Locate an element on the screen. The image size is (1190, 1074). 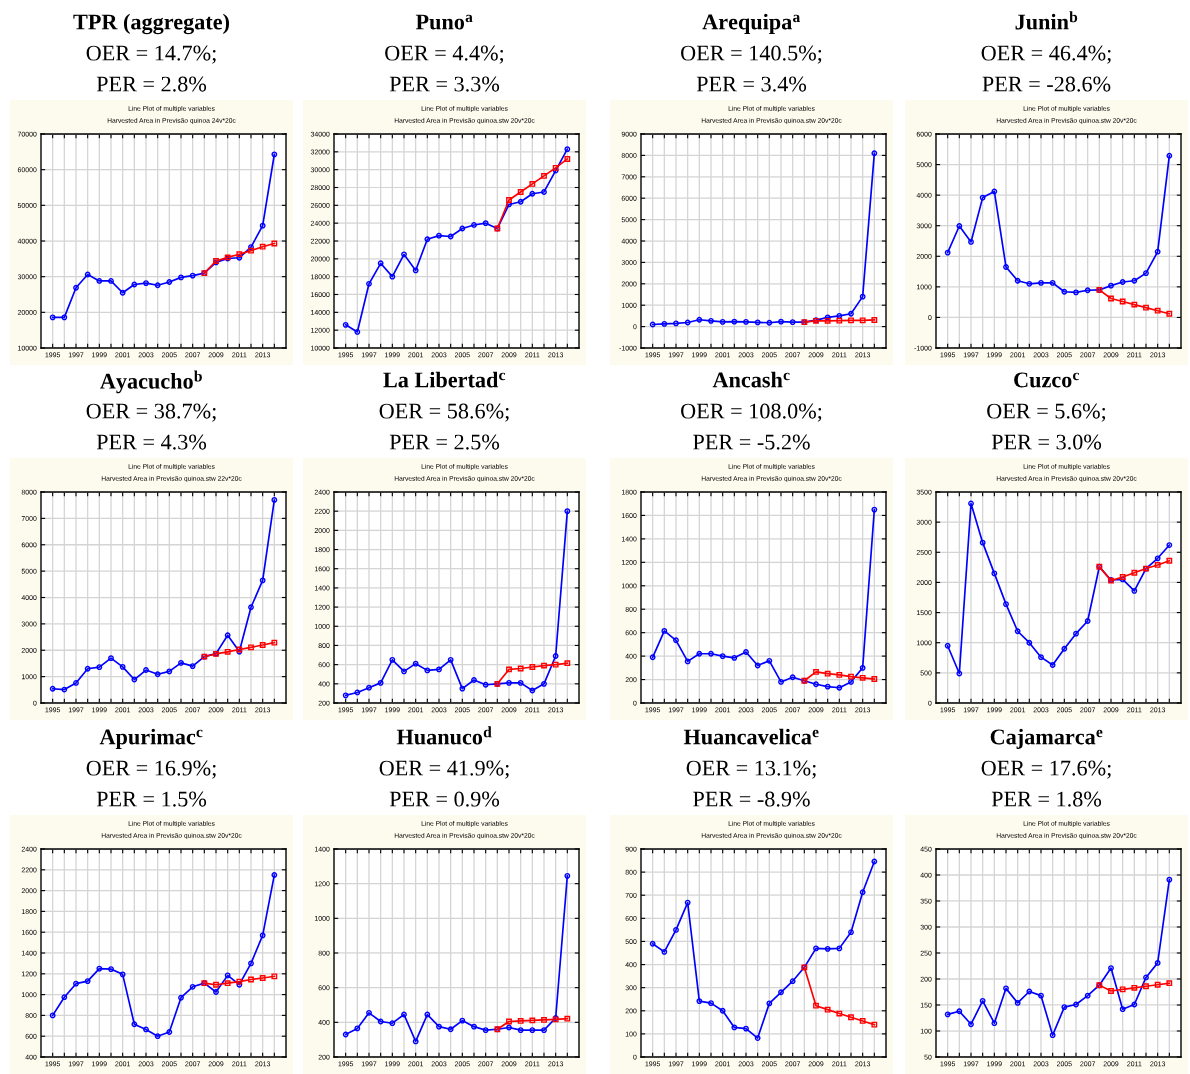
chart-title: Huanuco$^{d}$ is located at coordinates (444, 735).